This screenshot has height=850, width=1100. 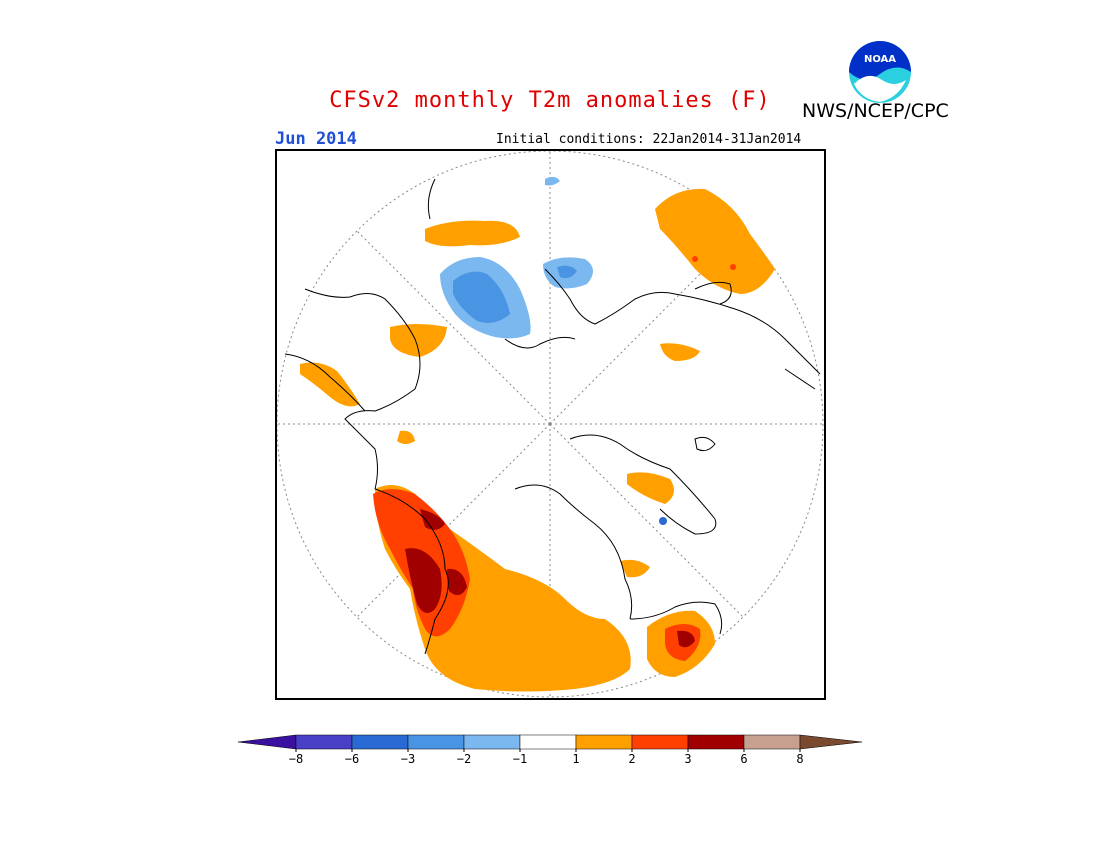 I want to click on kamchatka-cool-core, so click(x=481, y=297).